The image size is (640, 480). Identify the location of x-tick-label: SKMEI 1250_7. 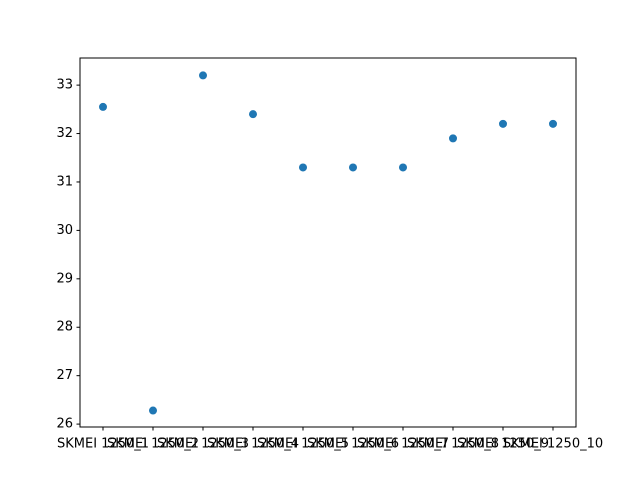
(403, 444).